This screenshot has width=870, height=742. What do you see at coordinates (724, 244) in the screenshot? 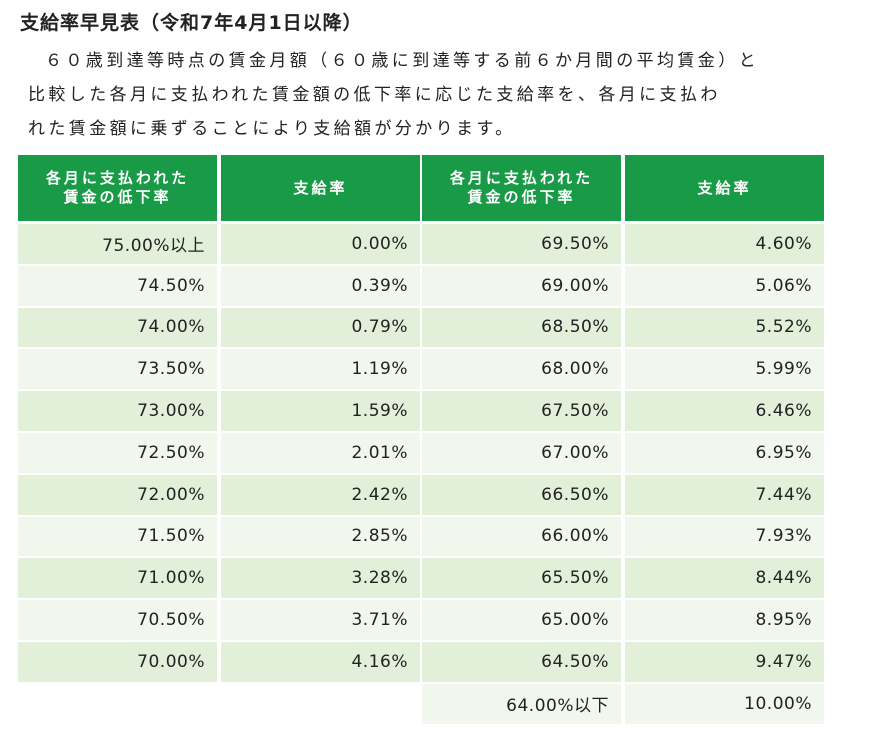
I see `table-cell: 4.60%` at bounding box center [724, 244].